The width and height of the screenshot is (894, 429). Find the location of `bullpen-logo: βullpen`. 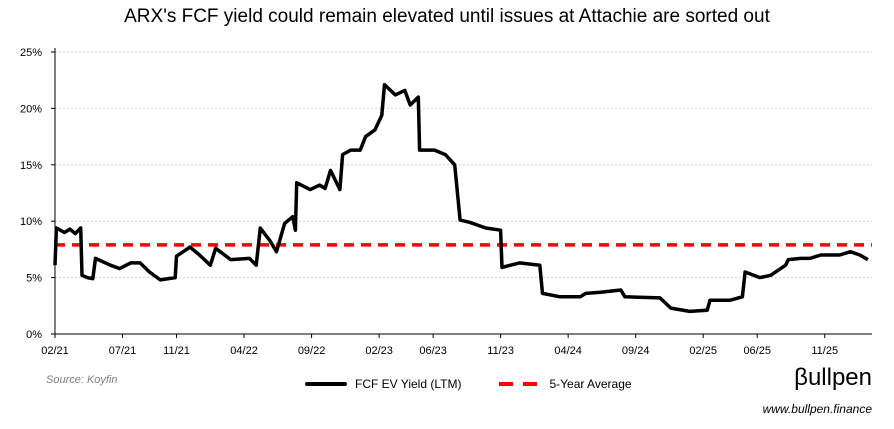

bullpen-logo: βullpen is located at coordinates (833, 377).